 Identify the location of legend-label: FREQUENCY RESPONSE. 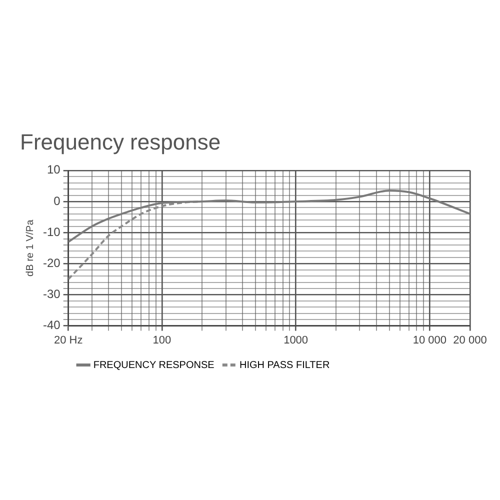
(154, 365).